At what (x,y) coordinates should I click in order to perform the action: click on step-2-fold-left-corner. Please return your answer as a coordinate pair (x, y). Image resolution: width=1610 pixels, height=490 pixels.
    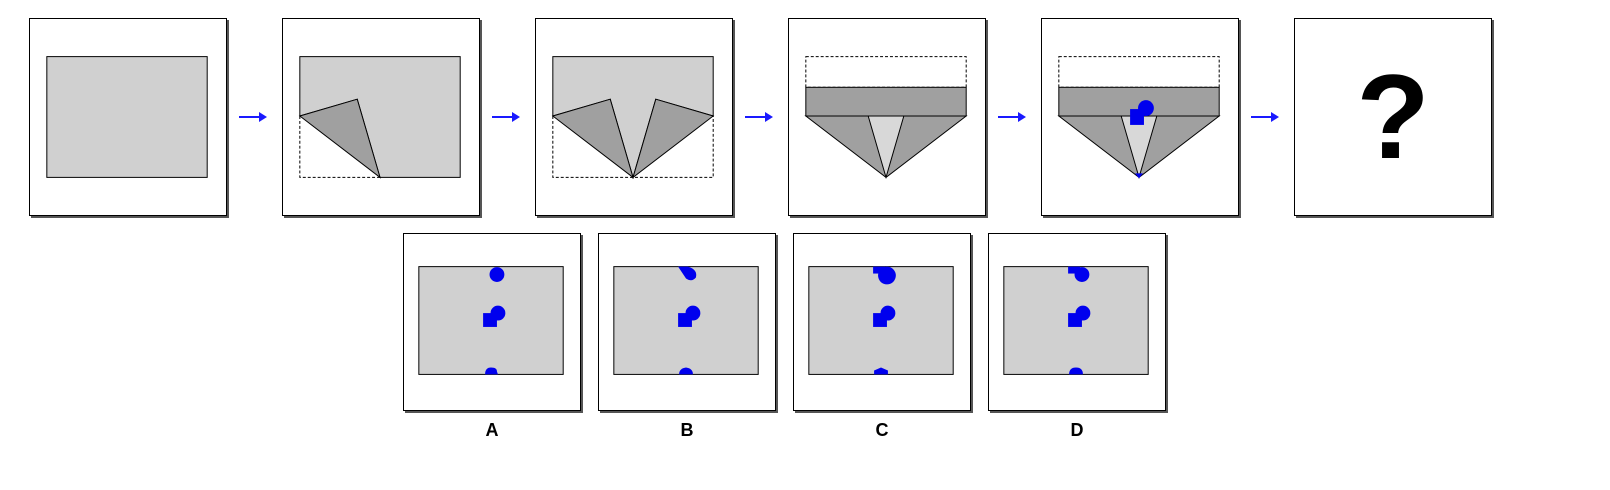
    Looking at the image, I should click on (381, 117).